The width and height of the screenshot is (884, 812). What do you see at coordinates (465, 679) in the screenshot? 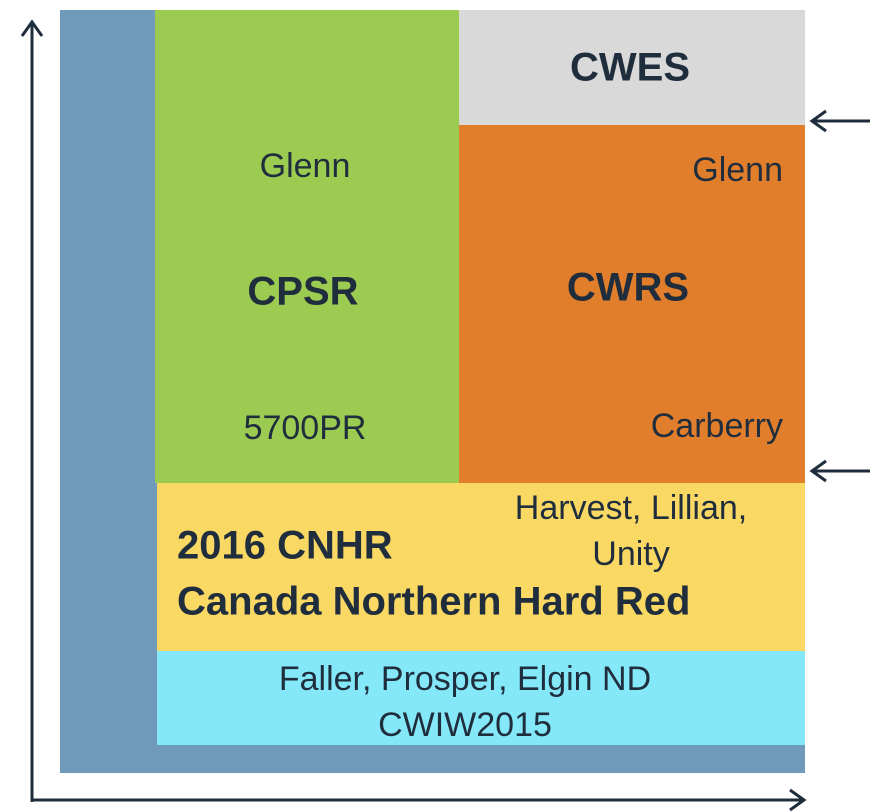
I see `label: Faller, Prosper, Elgin ND` at bounding box center [465, 679].